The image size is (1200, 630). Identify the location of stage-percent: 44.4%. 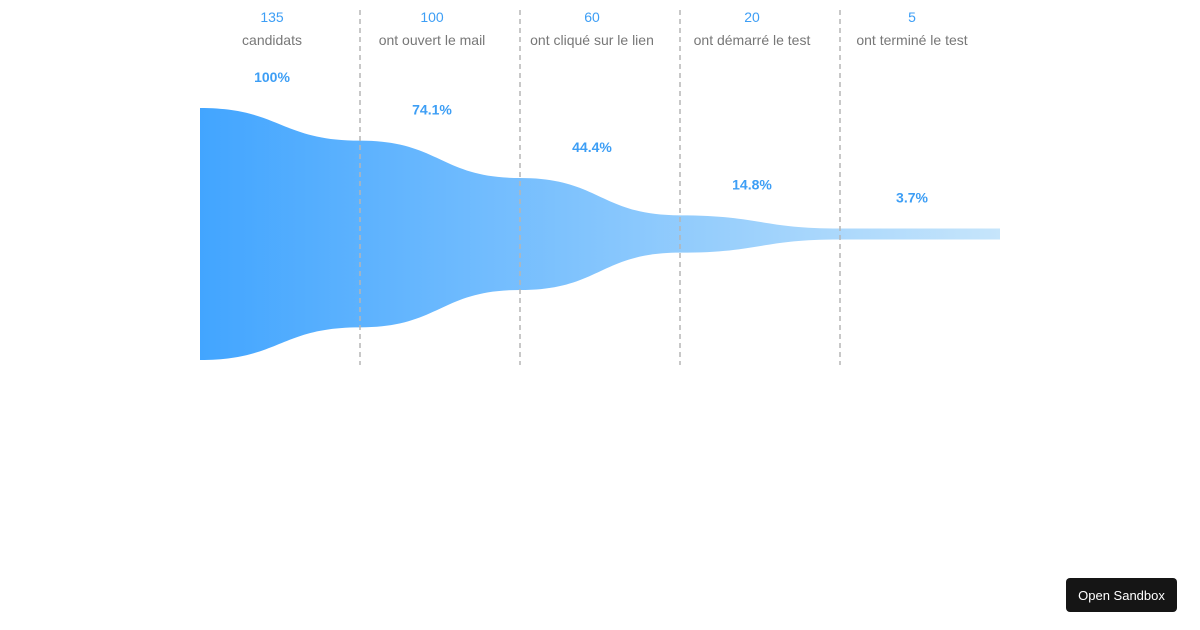
(592, 147).